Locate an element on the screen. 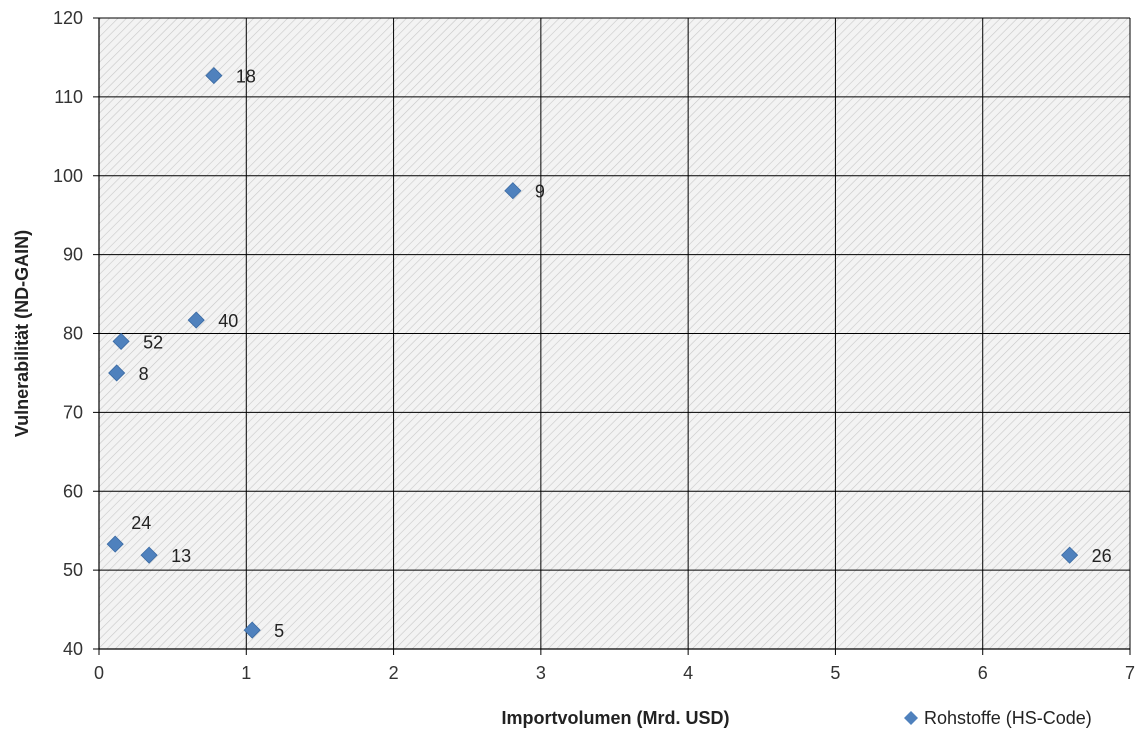  data-label: 24 is located at coordinates (141, 523).